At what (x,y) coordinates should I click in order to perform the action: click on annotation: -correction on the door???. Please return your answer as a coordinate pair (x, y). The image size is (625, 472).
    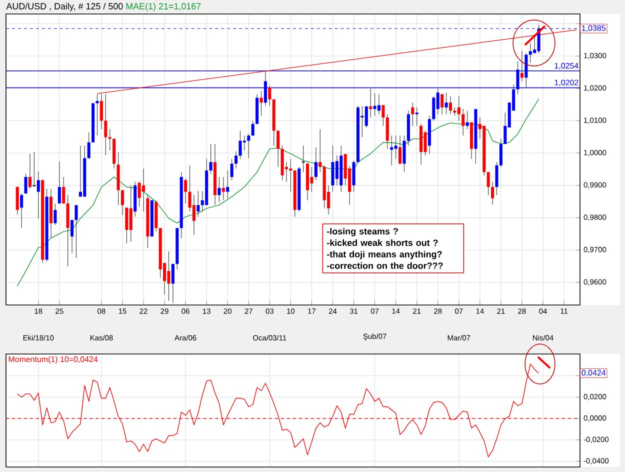
    Looking at the image, I should click on (385, 265).